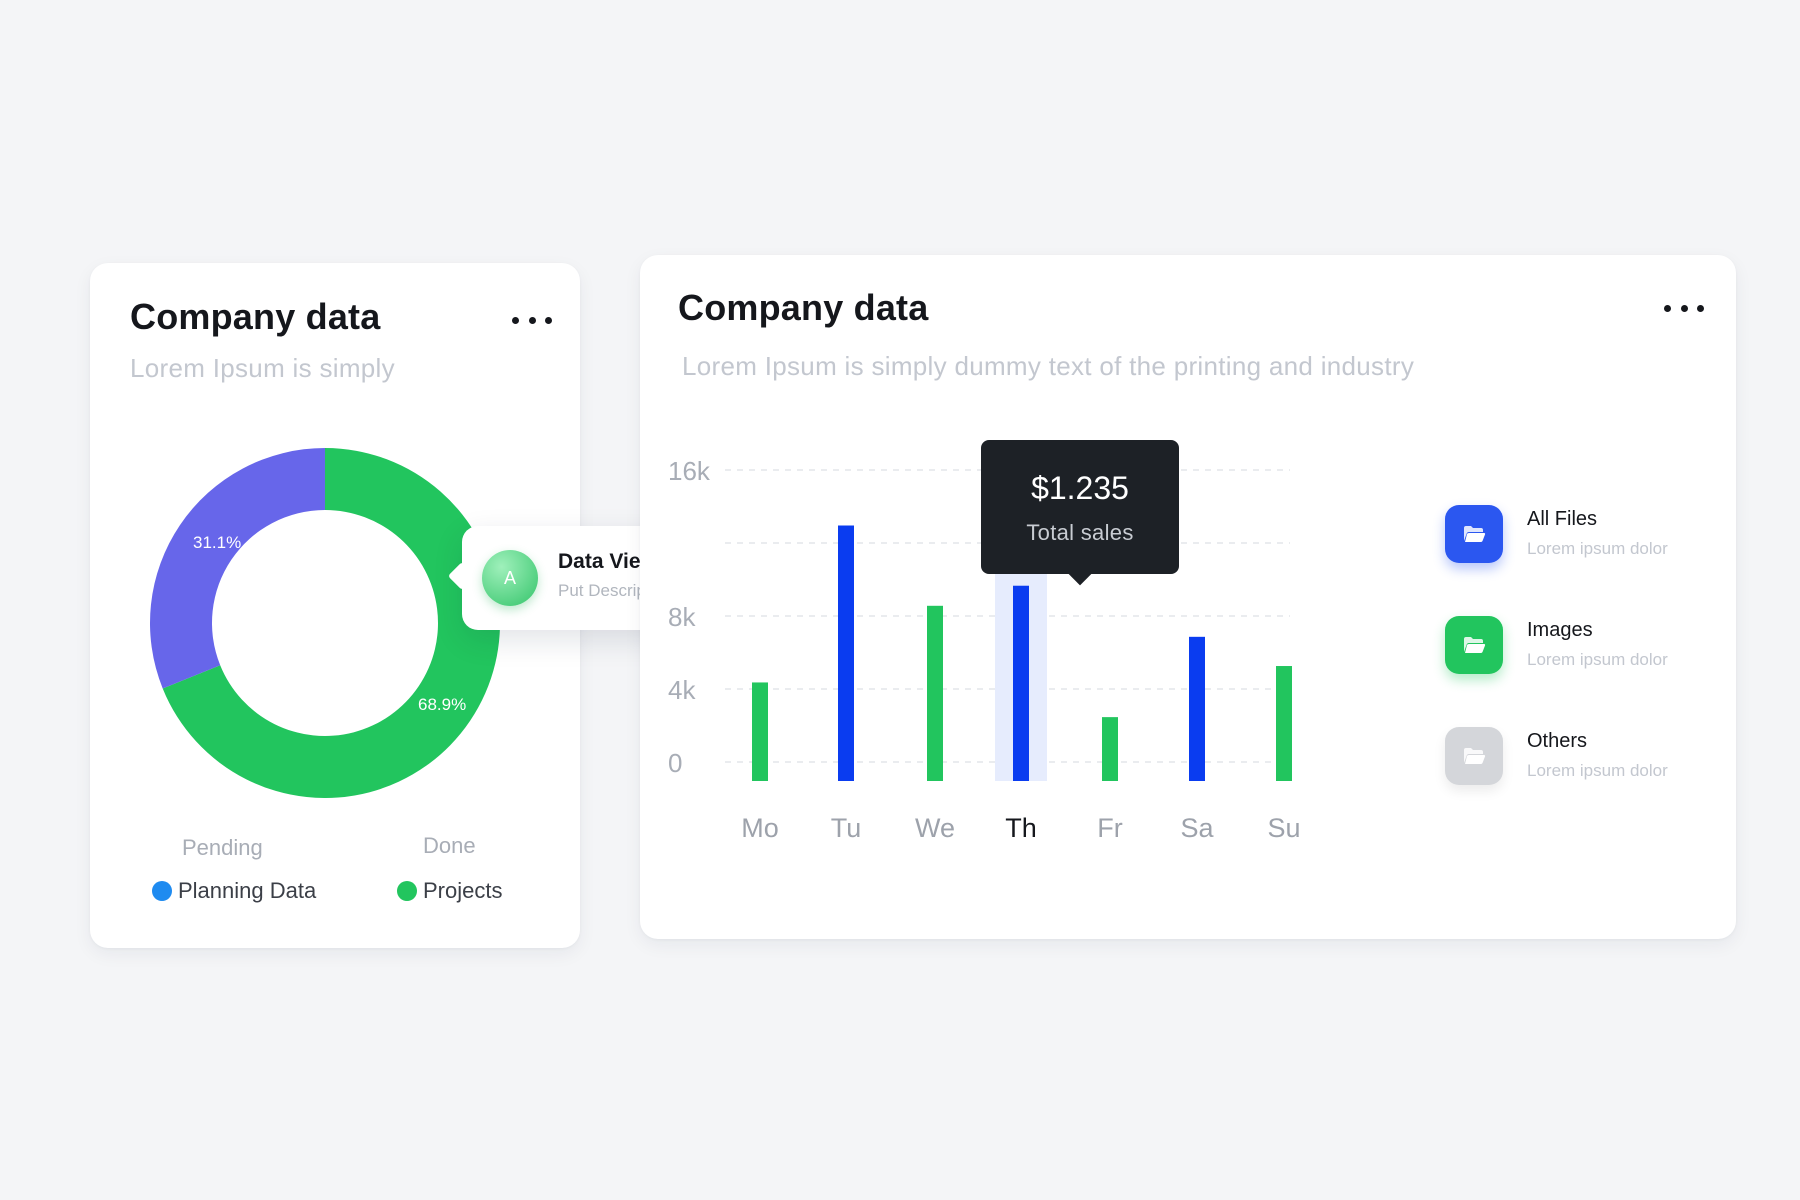 The image size is (1800, 1200). Describe the element at coordinates (682, 690) in the screenshot. I see `y-tick-label: 4k` at that location.